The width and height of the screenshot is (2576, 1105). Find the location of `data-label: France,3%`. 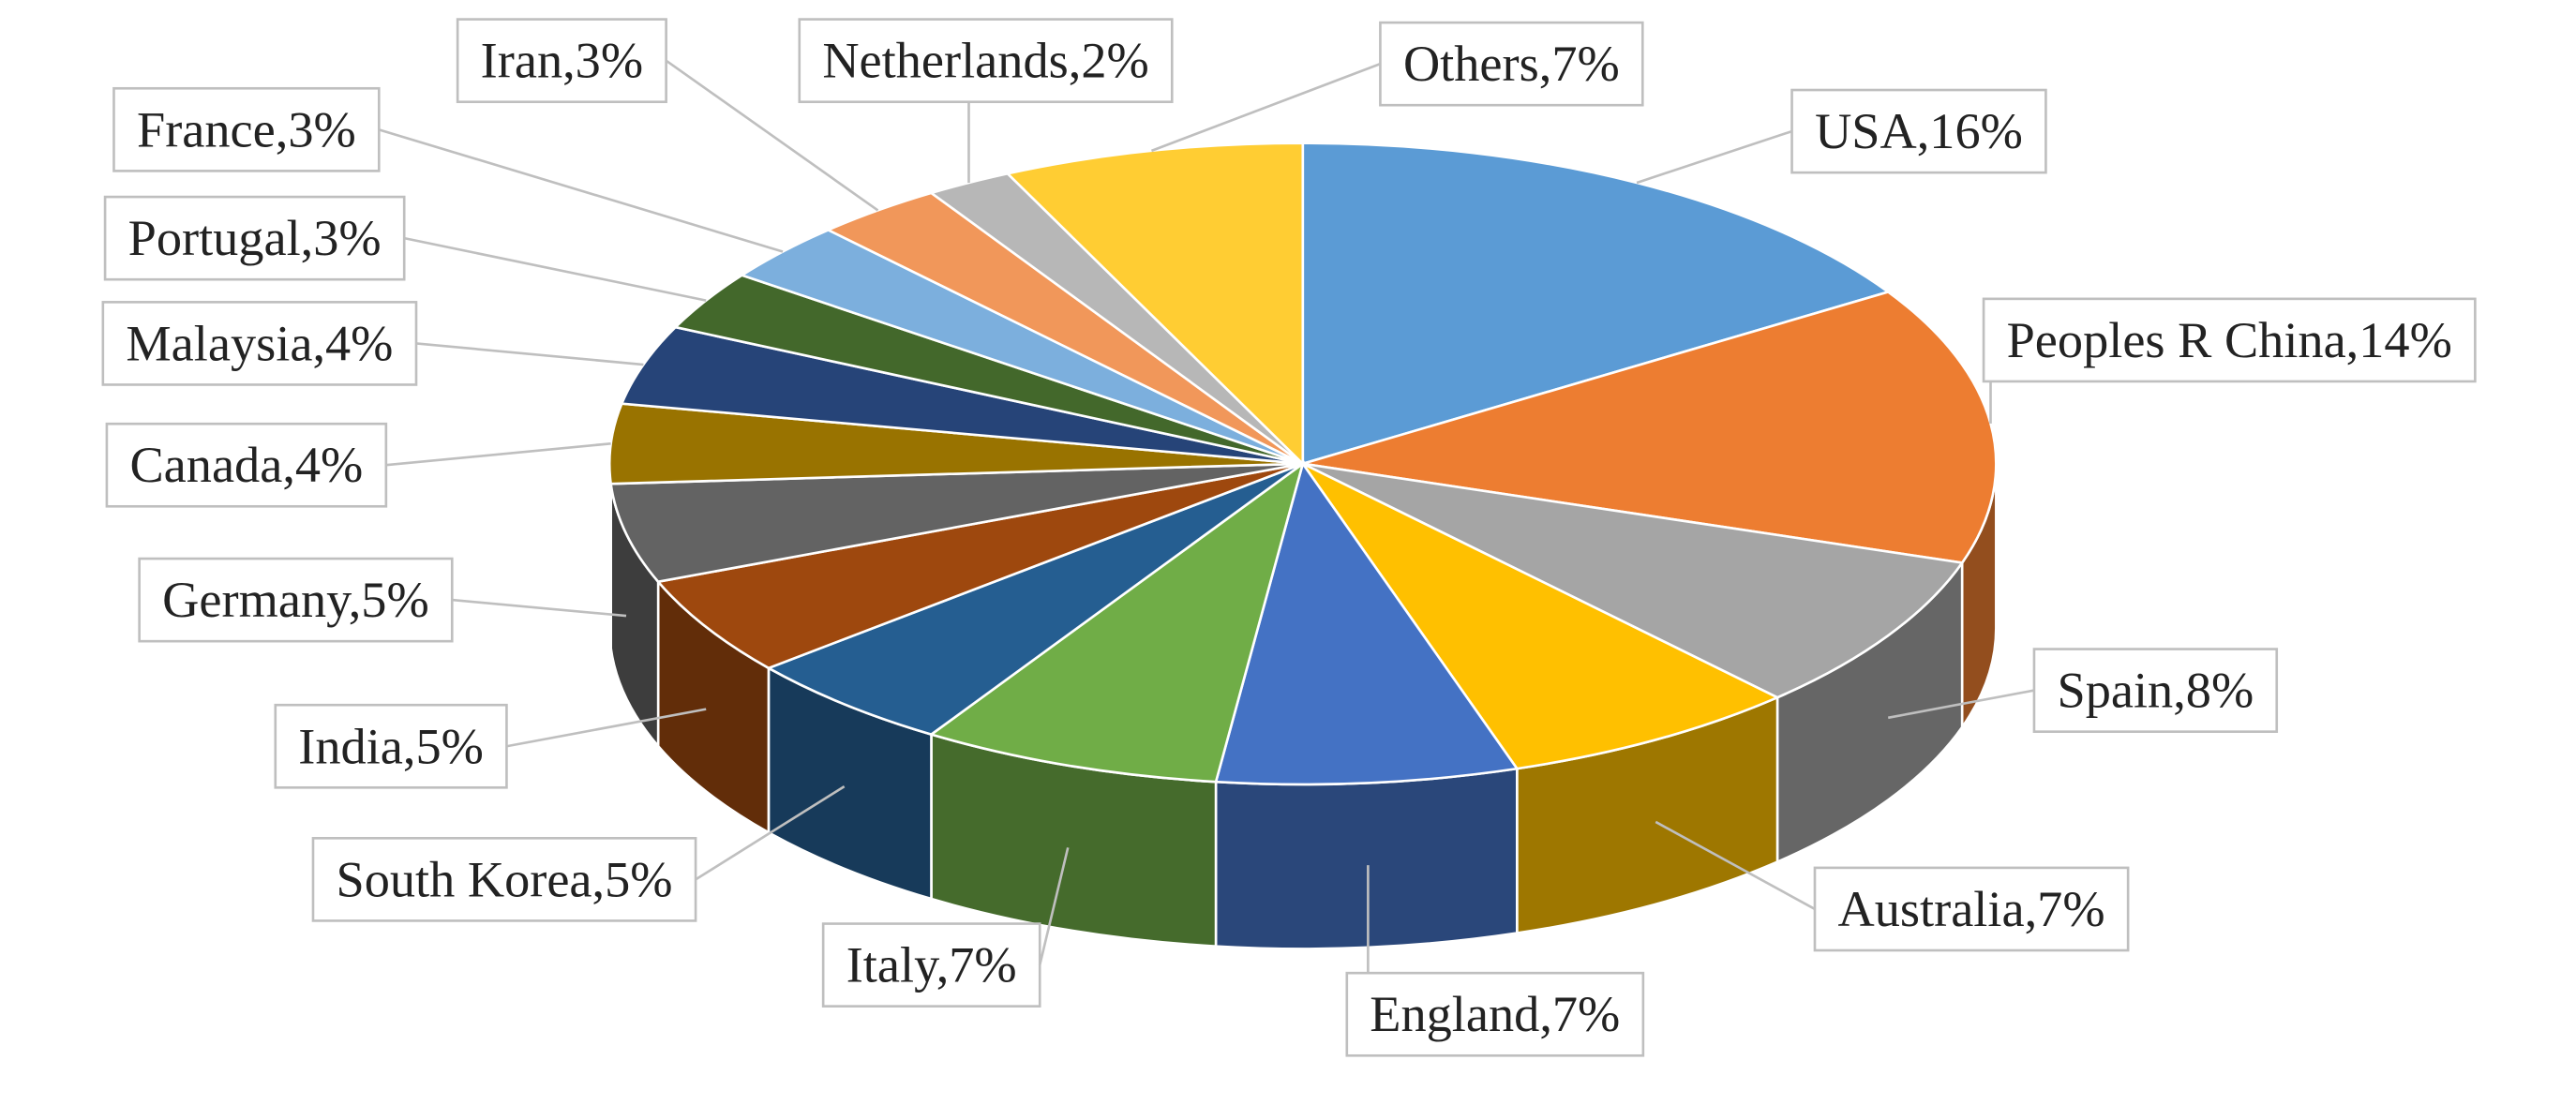

data-label: France,3% is located at coordinates (247, 129).